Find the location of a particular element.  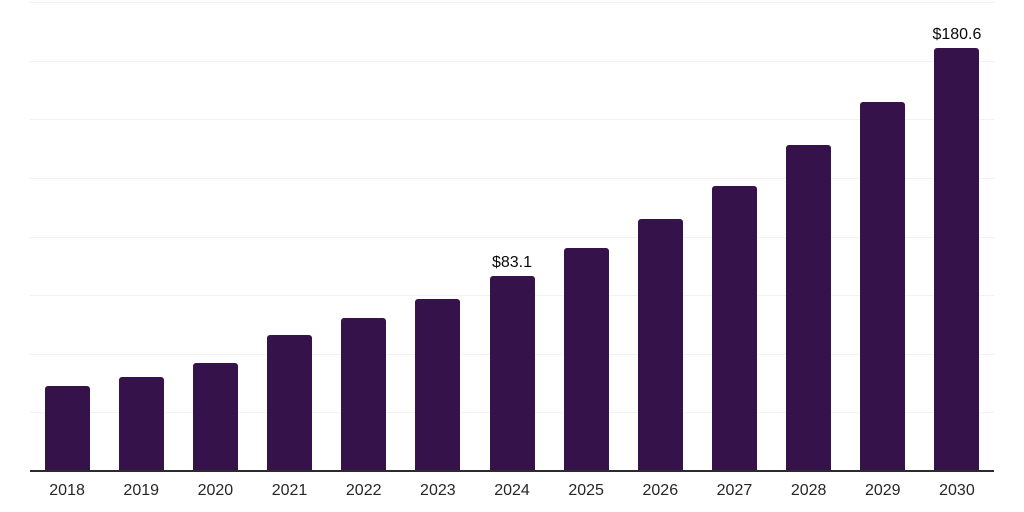

x-tick-2025: 2025 is located at coordinates (586, 490).